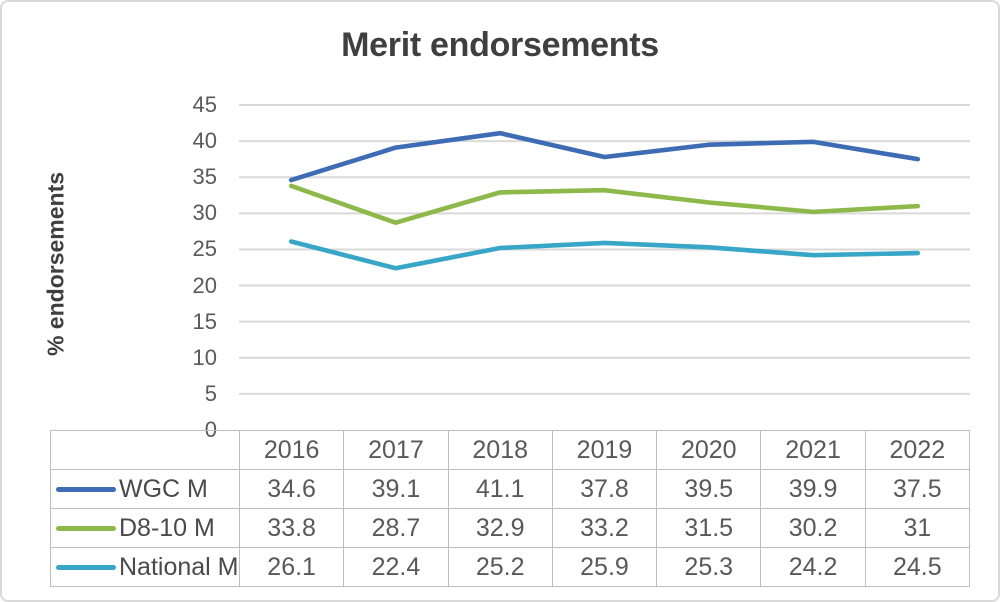  I want to click on value-cell: 39.9, so click(813, 489).